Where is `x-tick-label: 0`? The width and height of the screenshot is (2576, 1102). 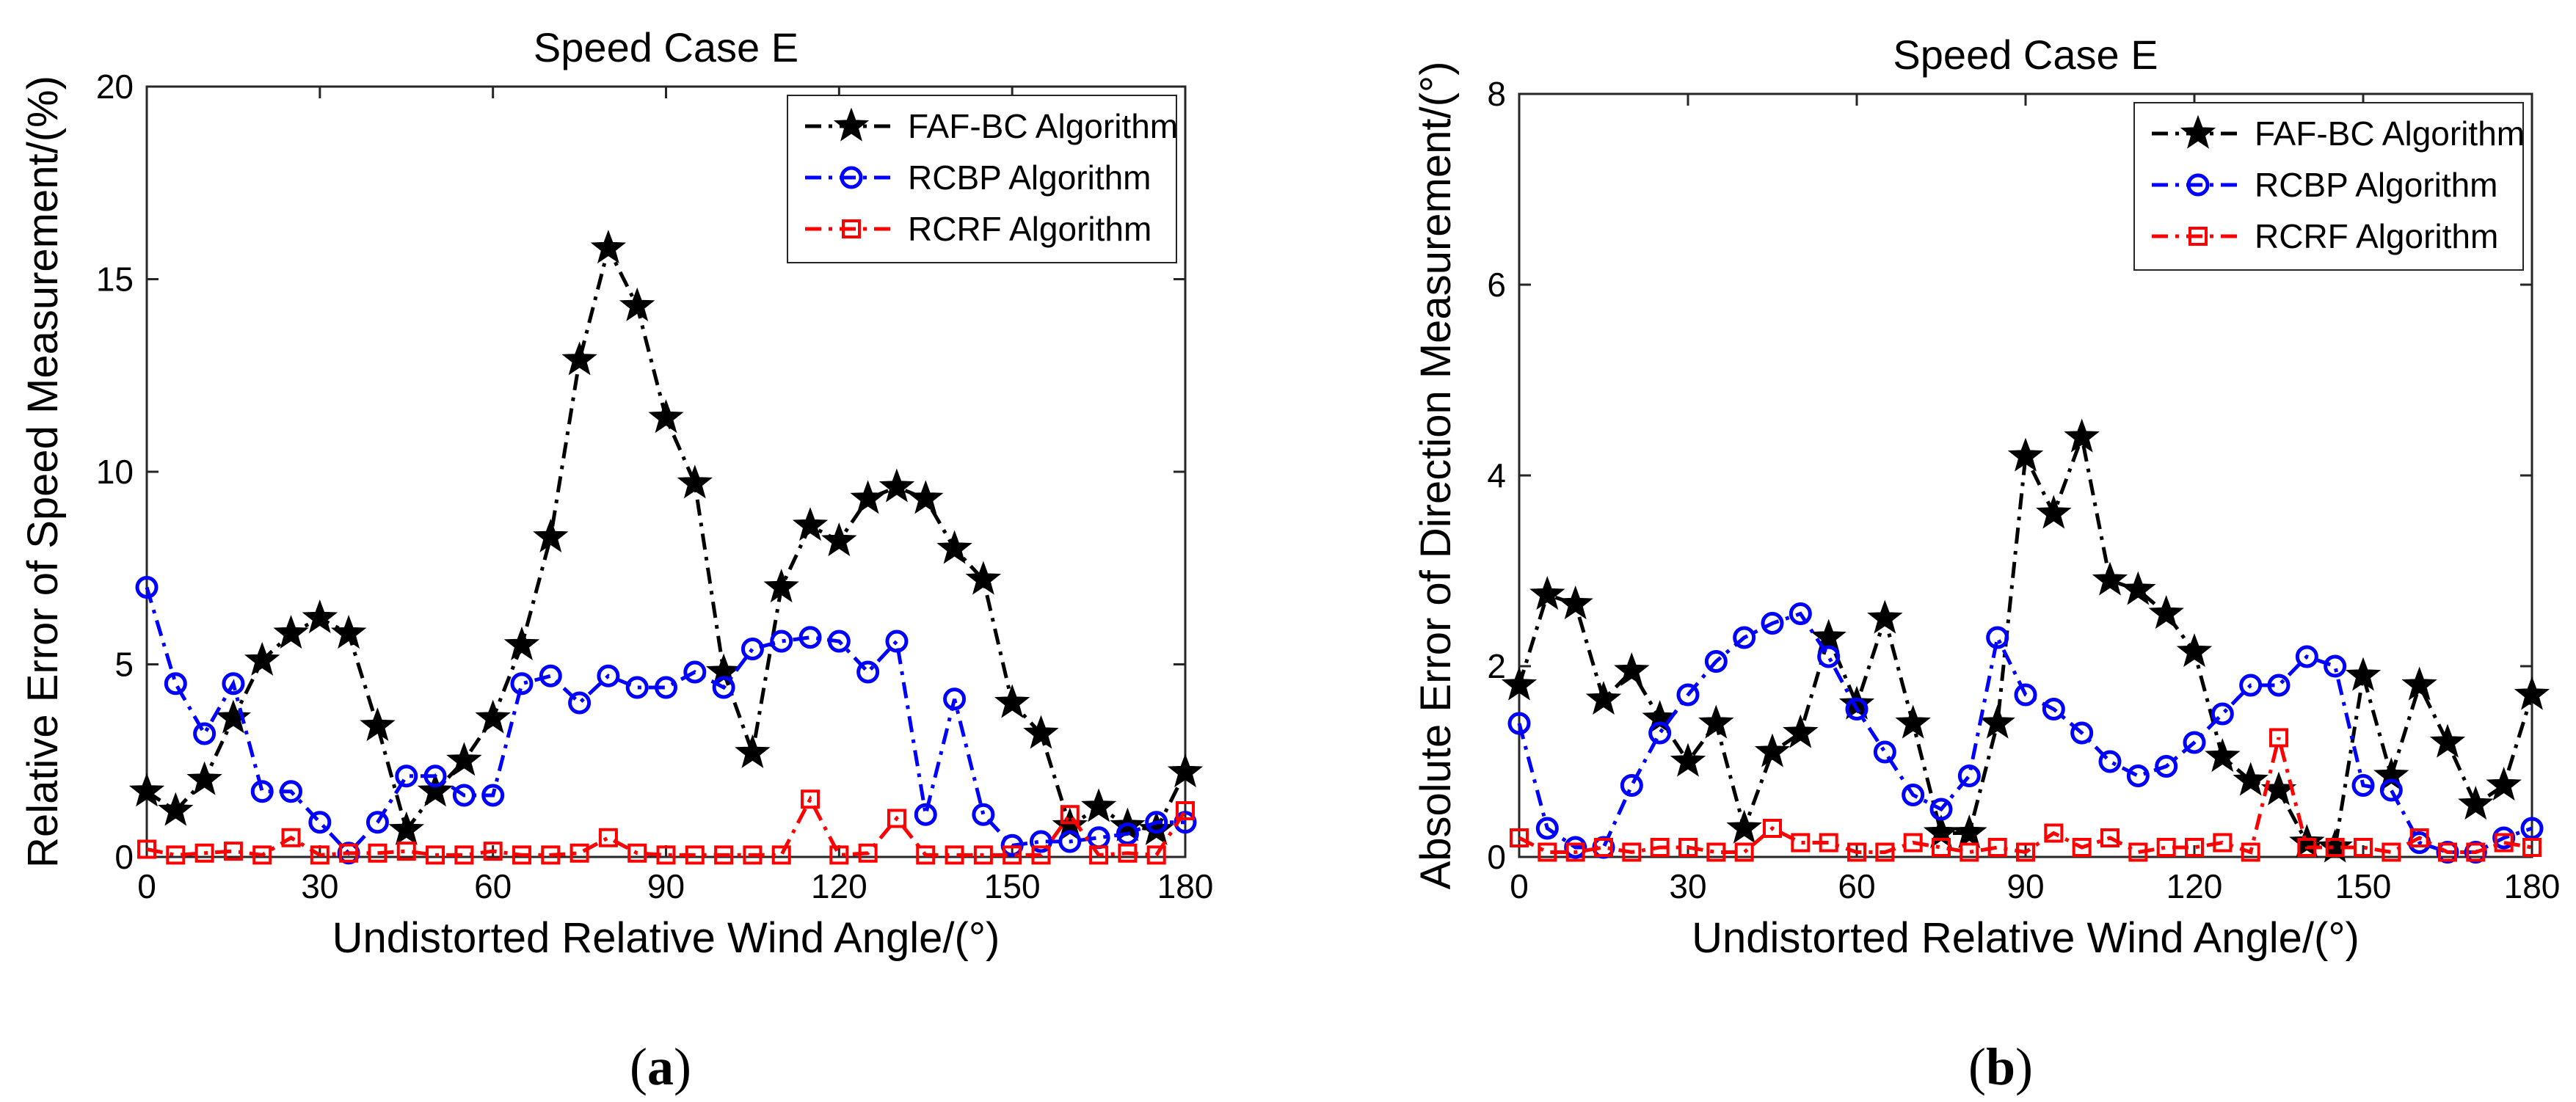
x-tick-label: 0 is located at coordinates (146, 886).